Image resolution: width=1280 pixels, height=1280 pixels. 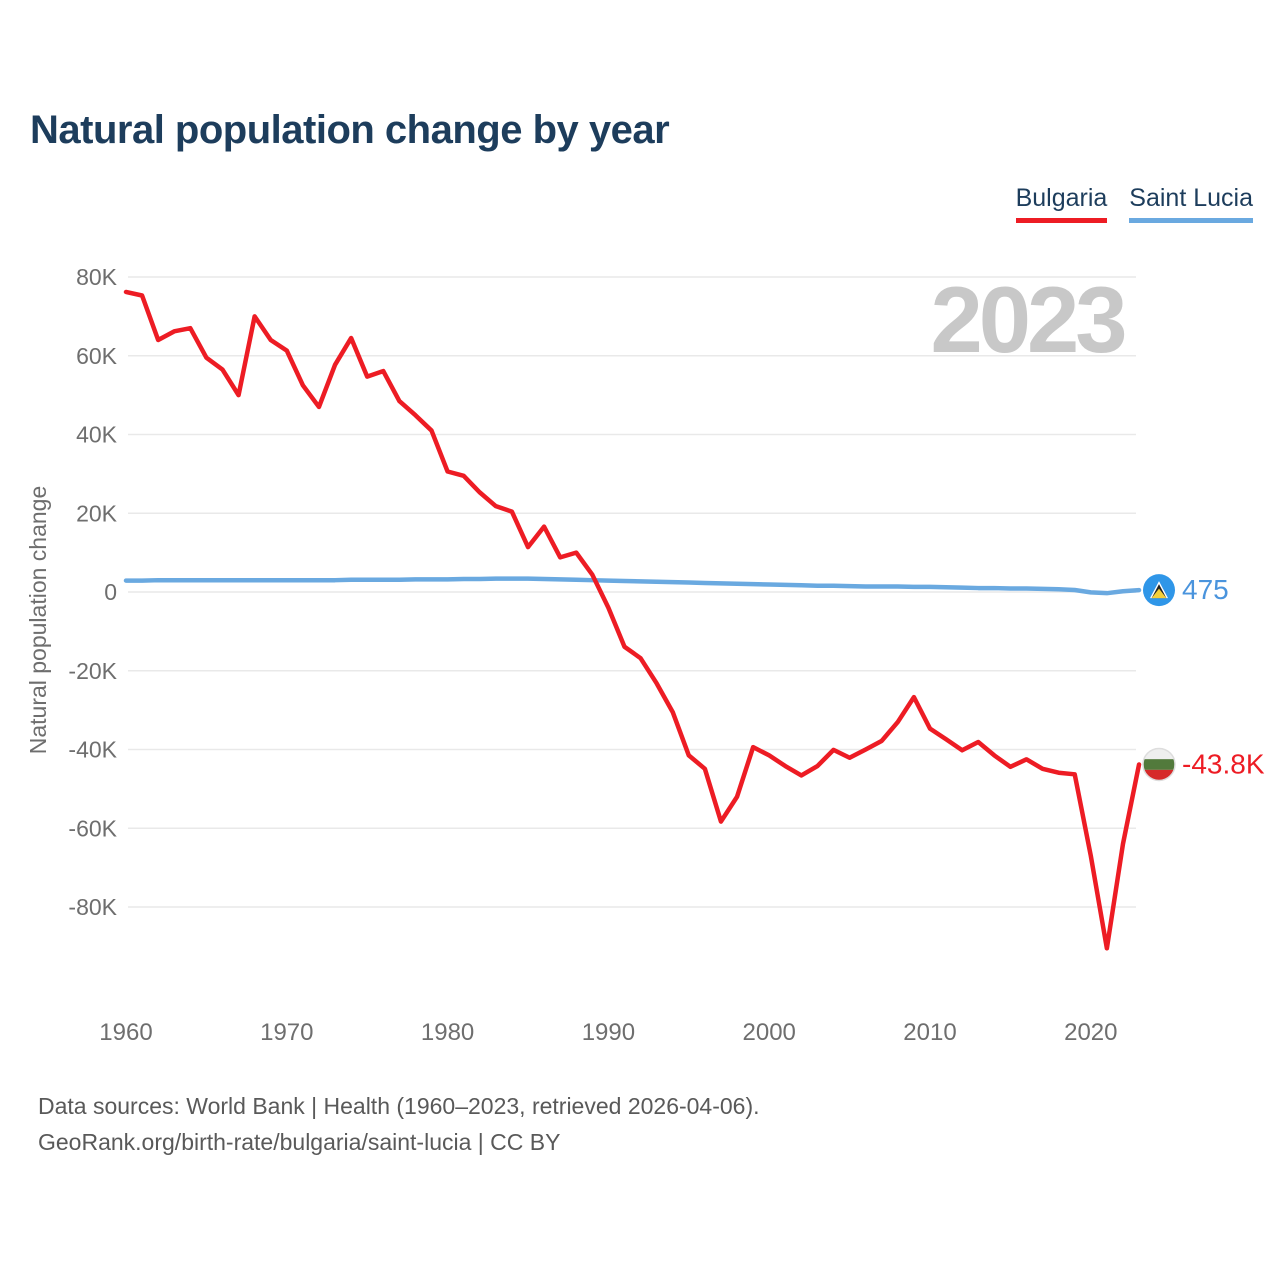 What do you see at coordinates (1223, 763) in the screenshot?
I see `bulgaria-end-value: -43.8K` at bounding box center [1223, 763].